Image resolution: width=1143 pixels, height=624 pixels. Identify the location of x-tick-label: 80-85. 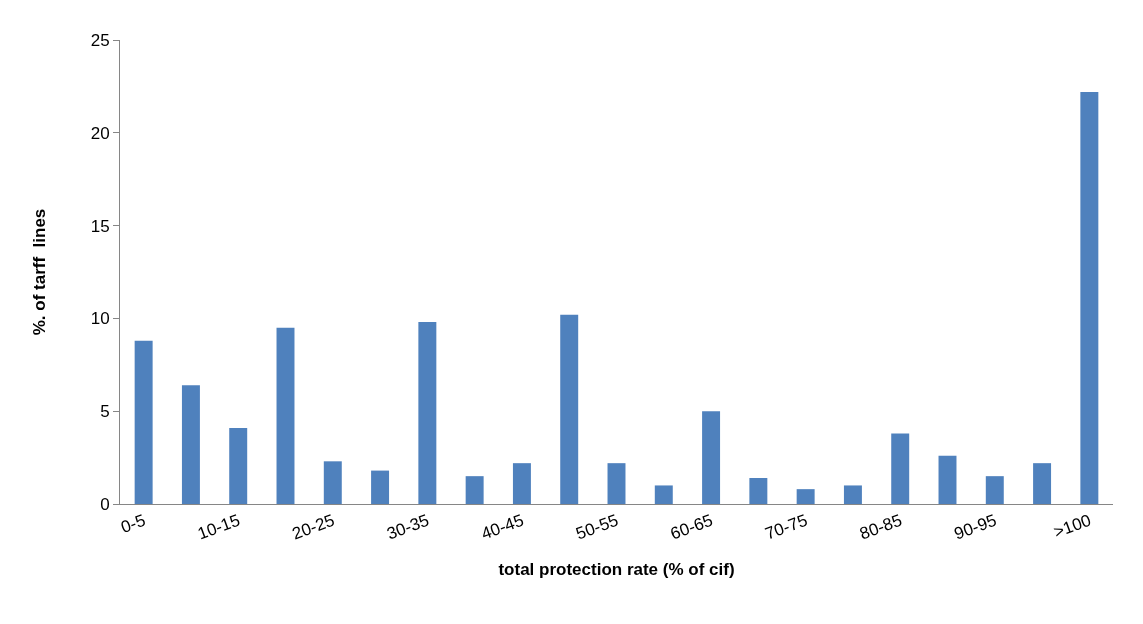
(881, 527).